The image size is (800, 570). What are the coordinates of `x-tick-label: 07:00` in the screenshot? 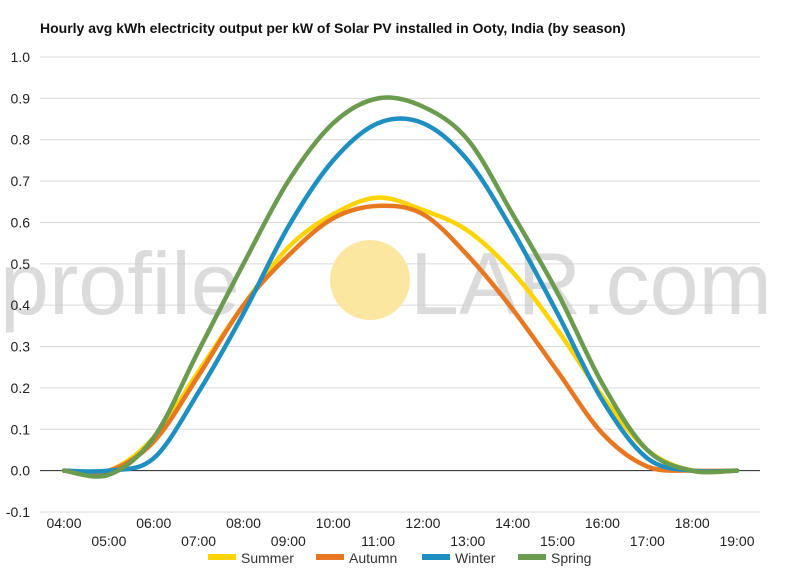 It's located at (198, 541).